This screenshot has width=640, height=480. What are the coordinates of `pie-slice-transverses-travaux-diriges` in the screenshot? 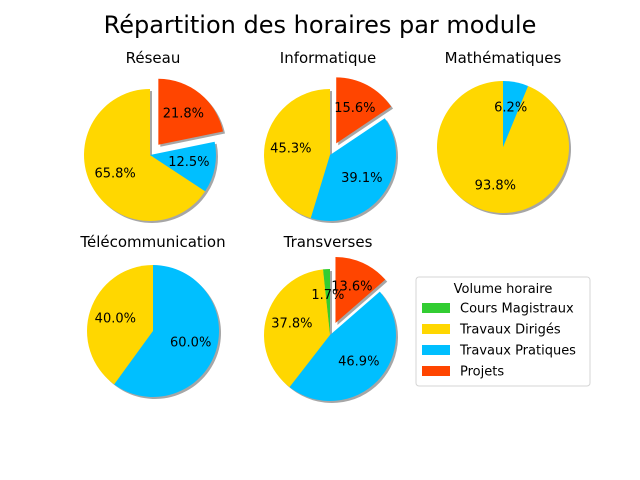 It's located at (297, 328).